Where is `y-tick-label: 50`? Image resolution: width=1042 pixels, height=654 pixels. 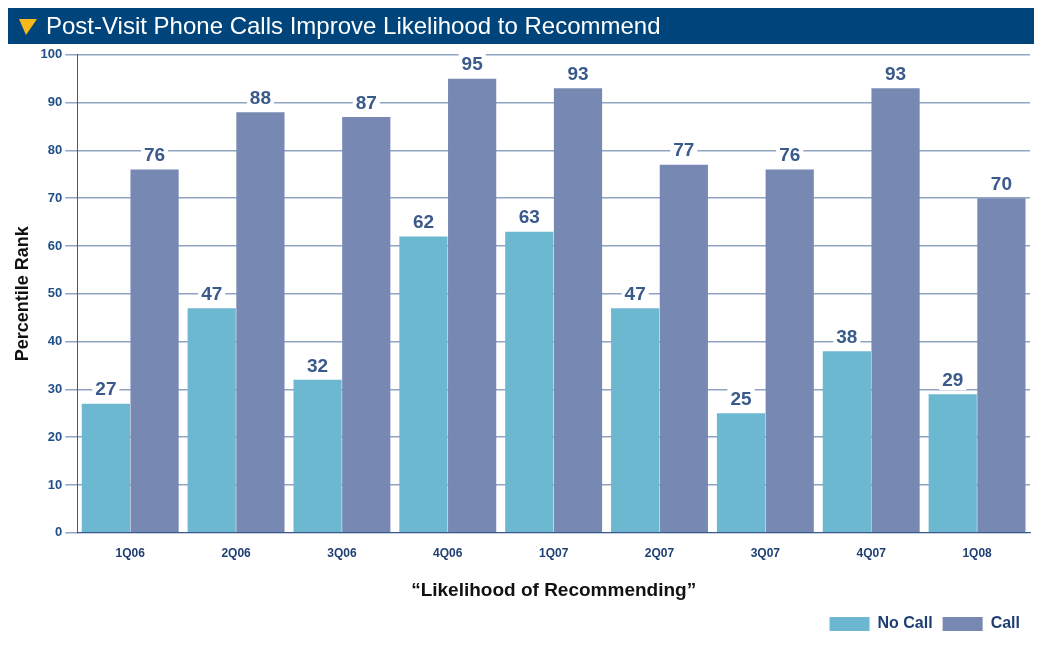 y-tick-label: 50 is located at coordinates (55, 293).